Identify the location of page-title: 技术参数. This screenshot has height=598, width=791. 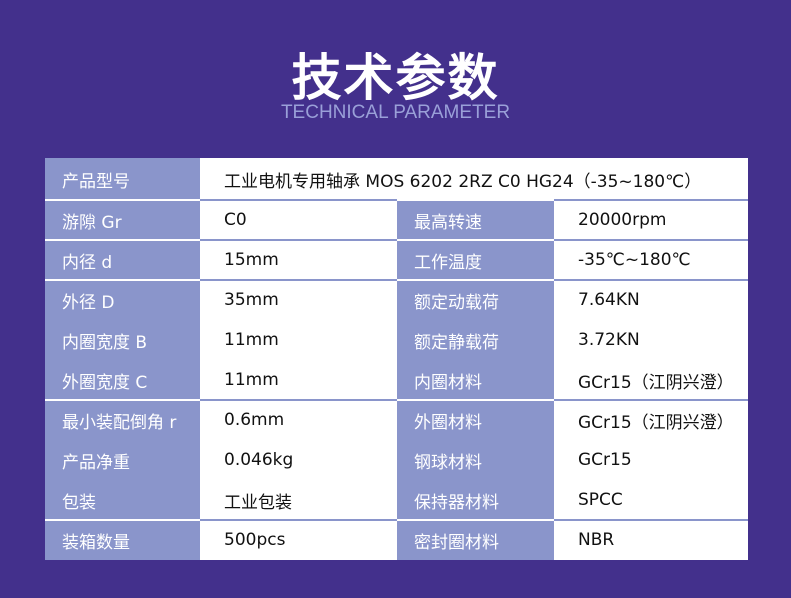
(395, 78).